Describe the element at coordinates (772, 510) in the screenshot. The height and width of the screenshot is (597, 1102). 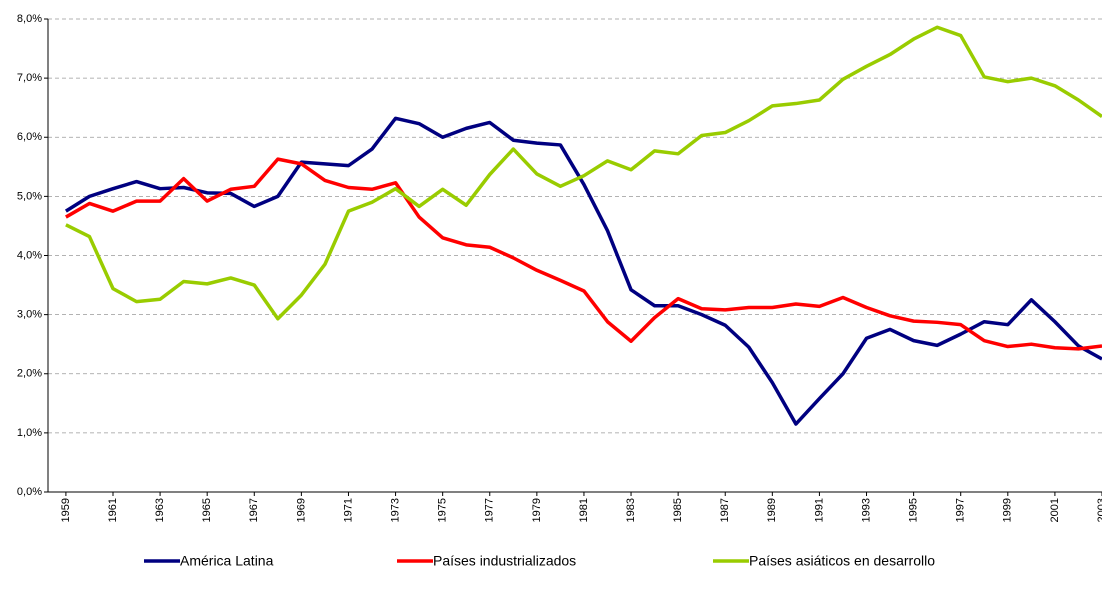
I see `x-tick-label: 1989` at that location.